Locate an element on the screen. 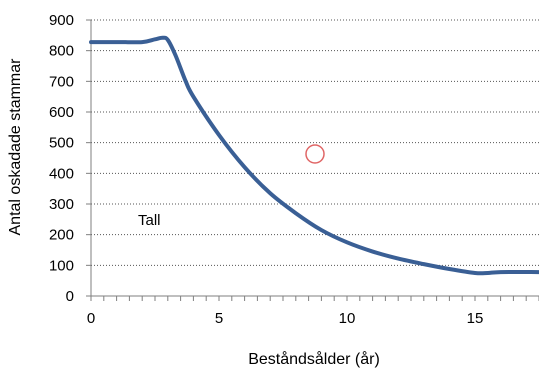 This screenshot has height=374, width=539. y-tick-label-400: 400 is located at coordinates (61, 173).